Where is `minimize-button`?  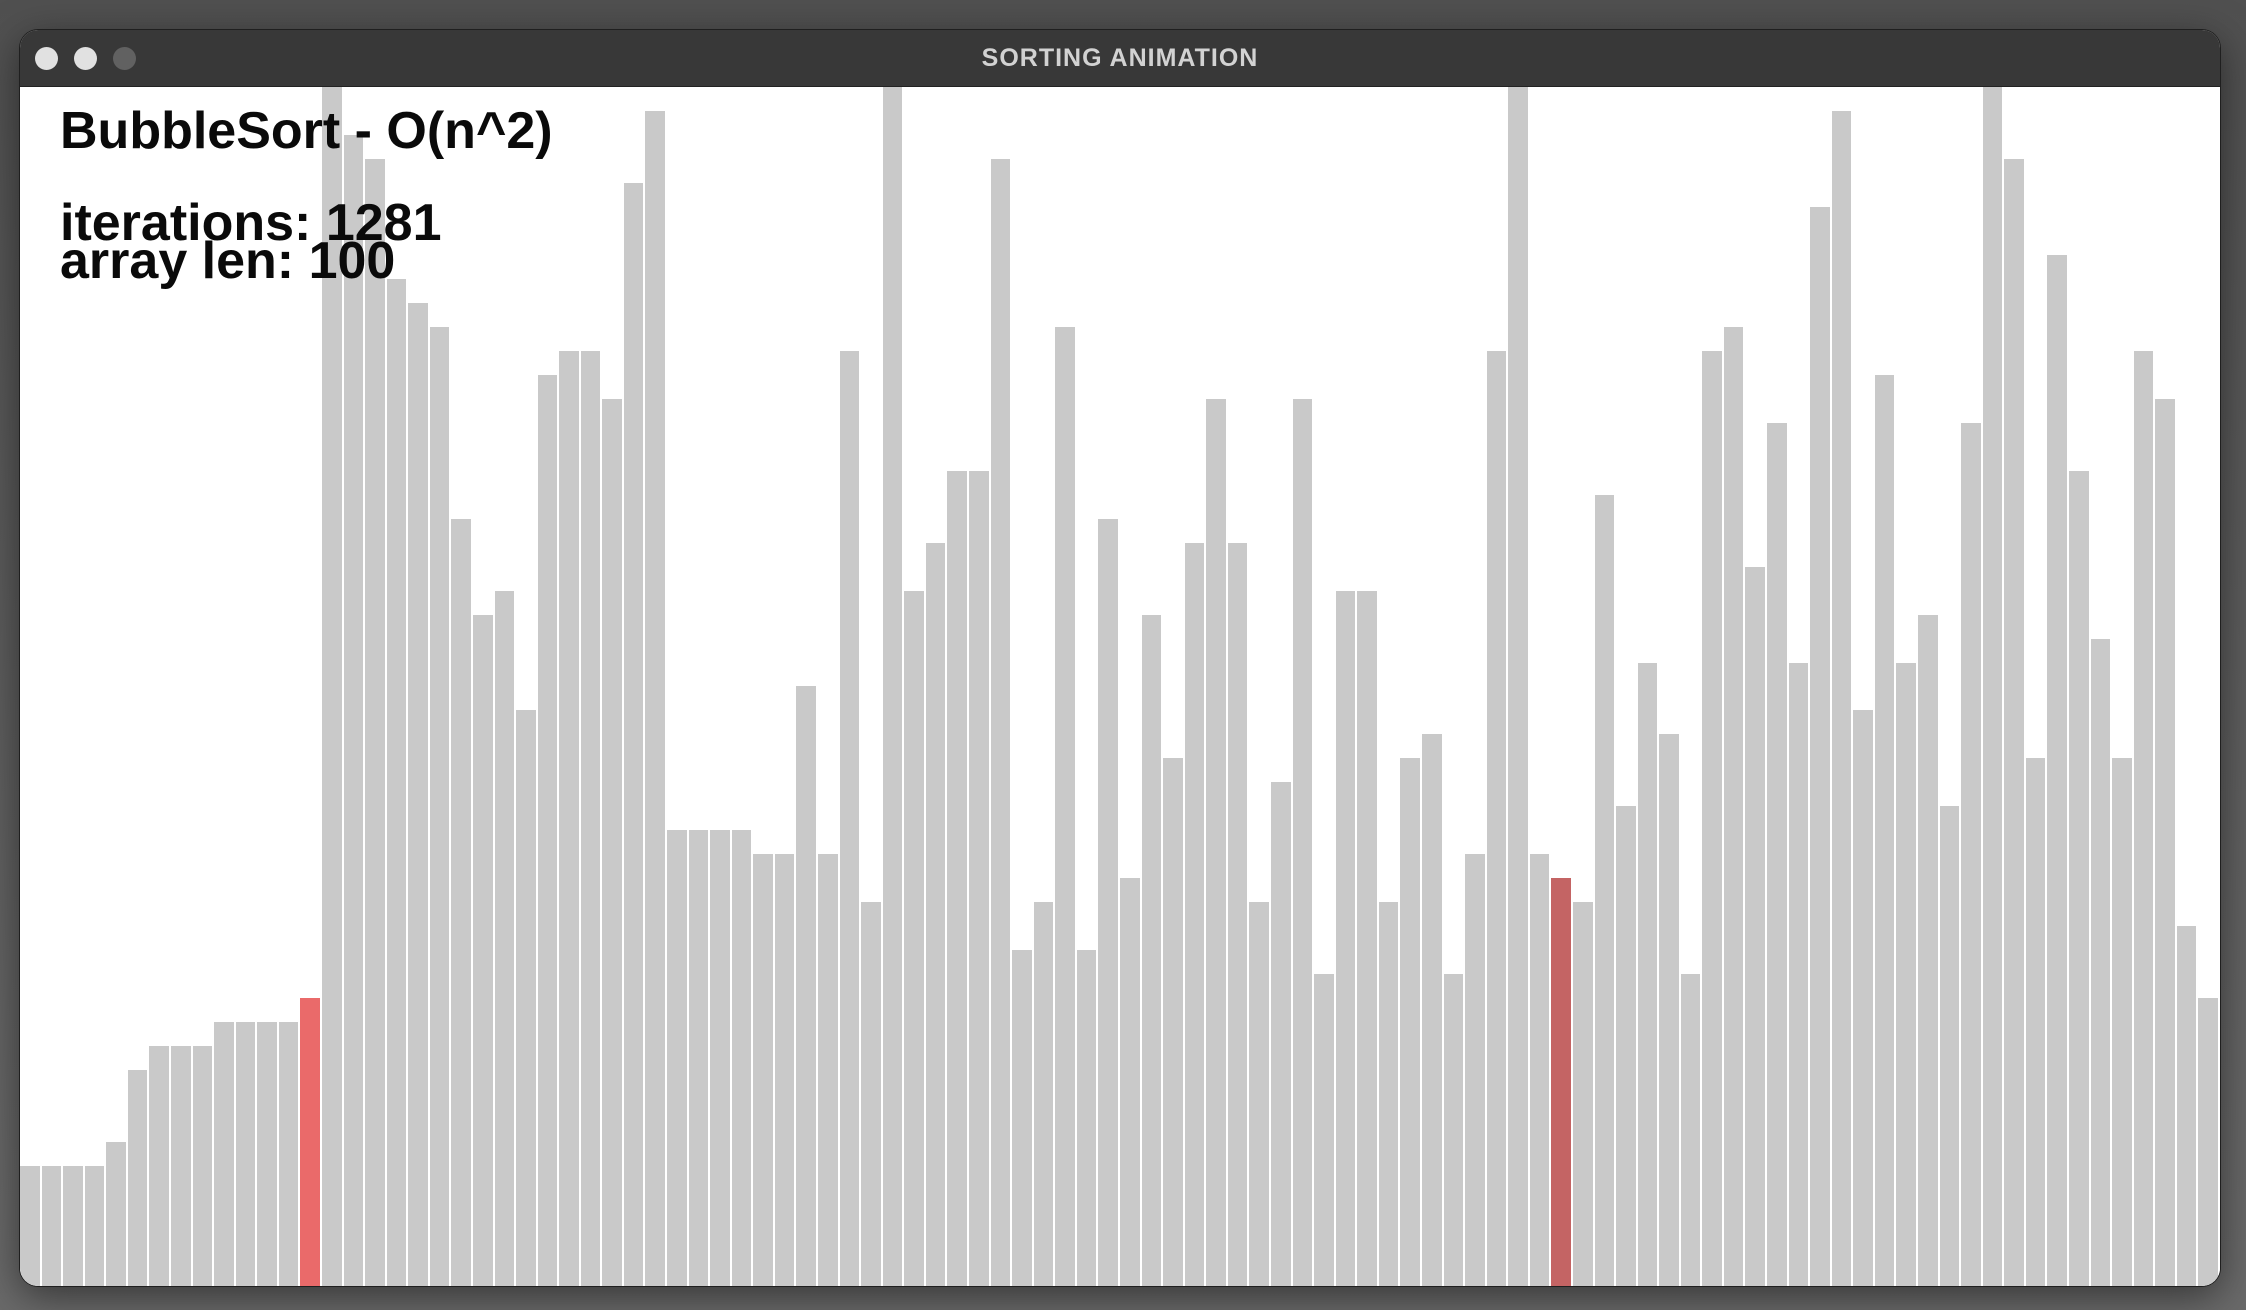
minimize-button is located at coordinates (85, 58).